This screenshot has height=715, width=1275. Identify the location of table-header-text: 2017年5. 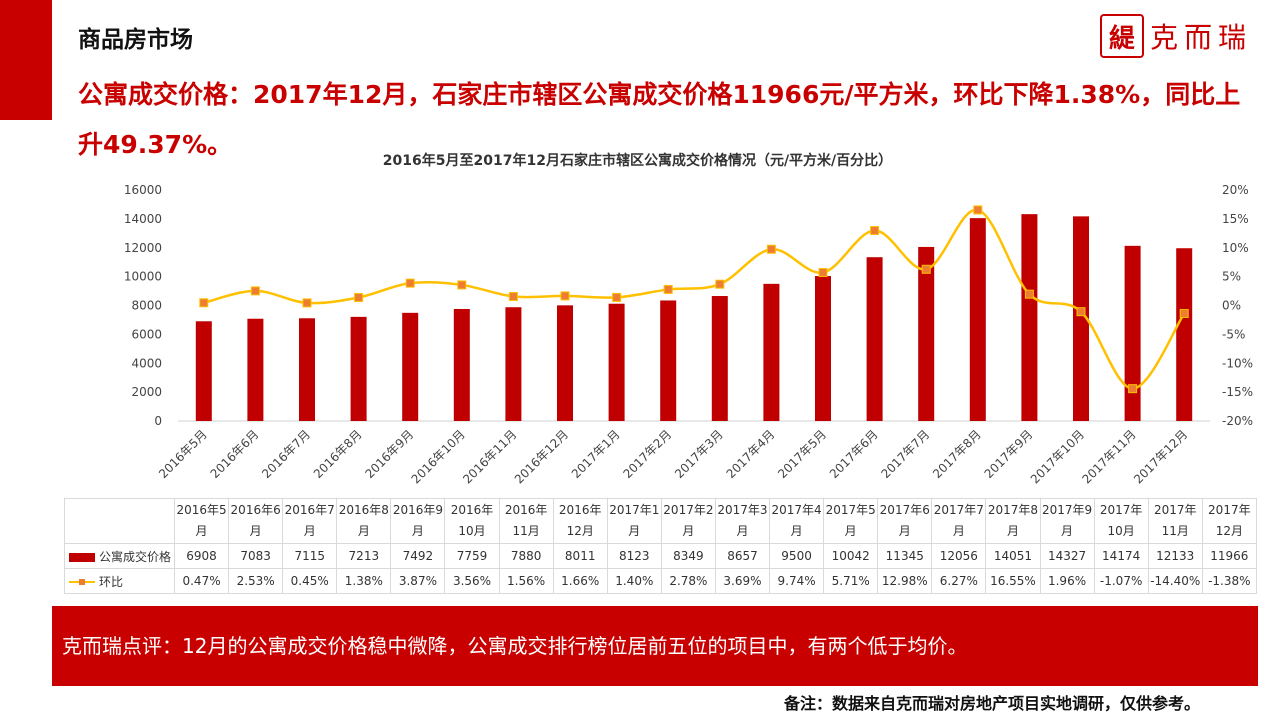
(850, 510).